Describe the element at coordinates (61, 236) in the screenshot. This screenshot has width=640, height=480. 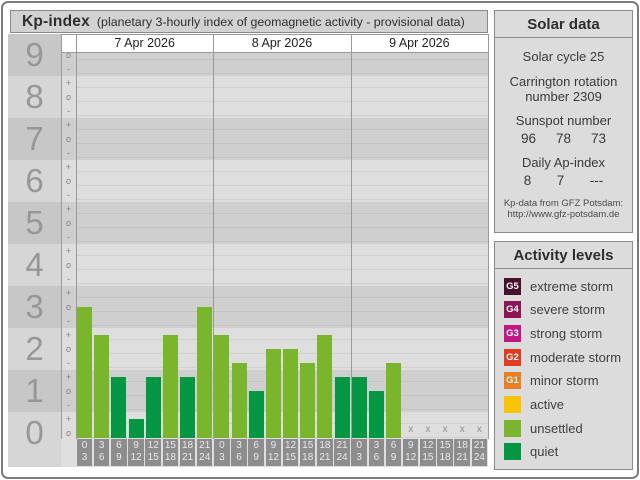
I see `axis-line` at that location.